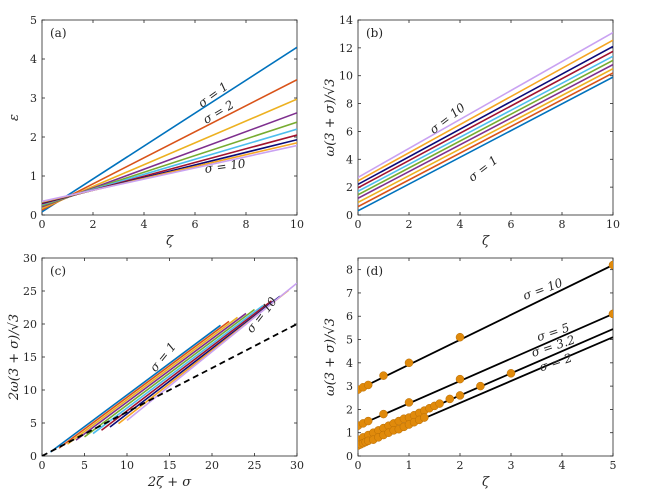  Describe the element at coordinates (58, 271) in the screenshot. I see `panel-label: (c)` at that location.